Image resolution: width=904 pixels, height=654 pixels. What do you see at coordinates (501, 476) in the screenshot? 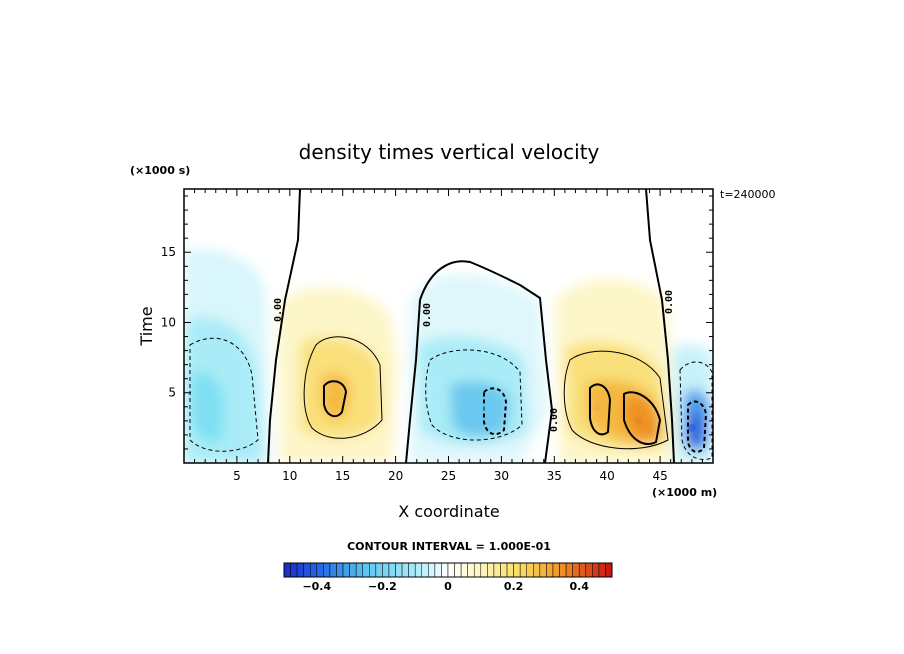
I see `x-tick-label: 30` at bounding box center [501, 476].